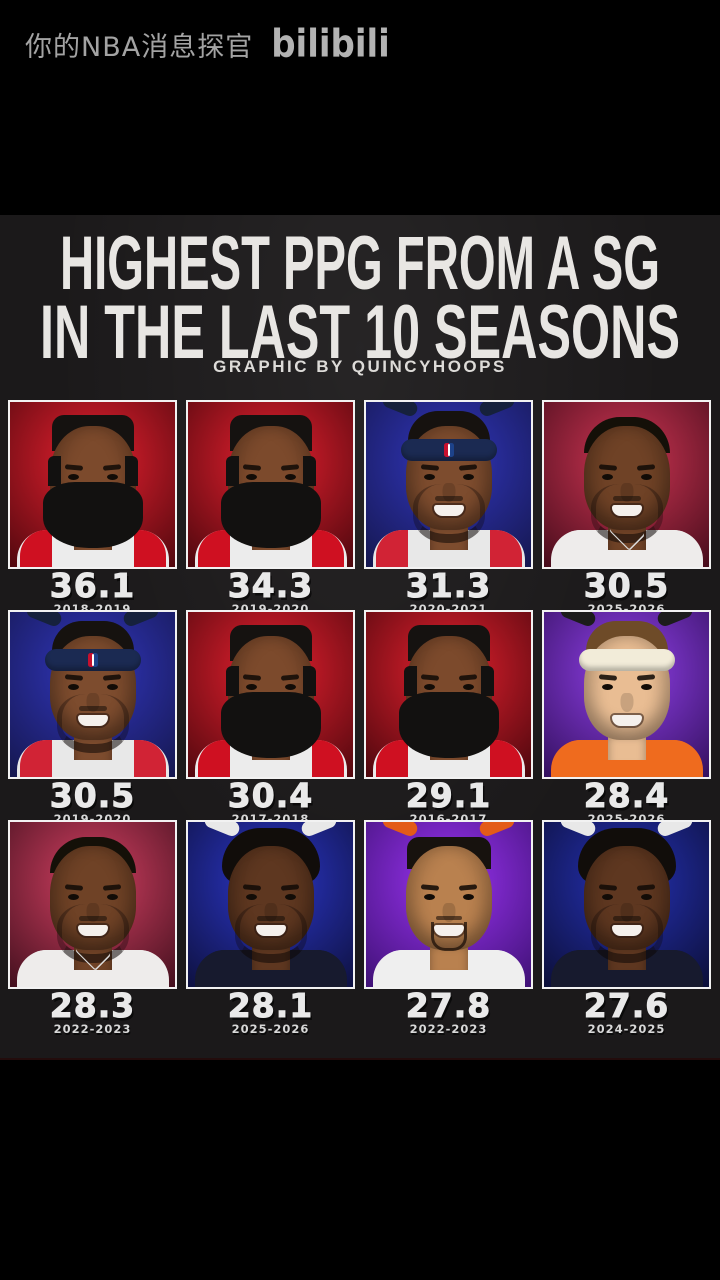  I want to click on poster-subtitle: GRAPHIC BY QUINCYHOOPS, so click(360, 366).